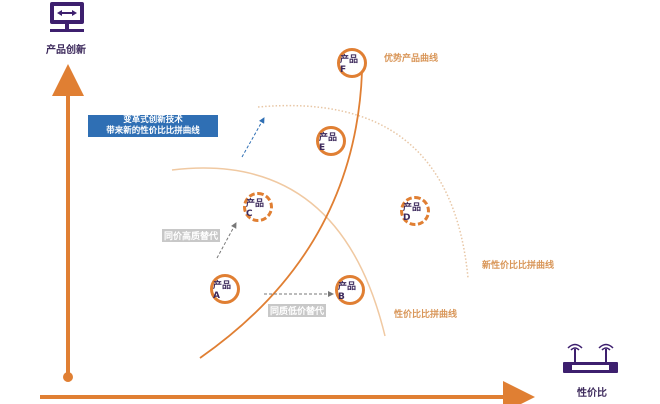  I want to click on arrow-innovation, so click(253, 137).